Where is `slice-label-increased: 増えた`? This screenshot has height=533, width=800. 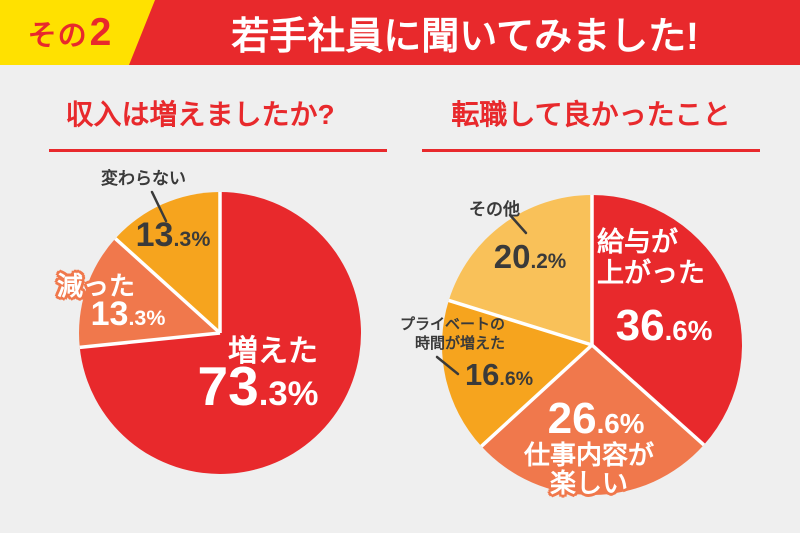
slice-label-increased: 増えた is located at coordinates (273, 351).